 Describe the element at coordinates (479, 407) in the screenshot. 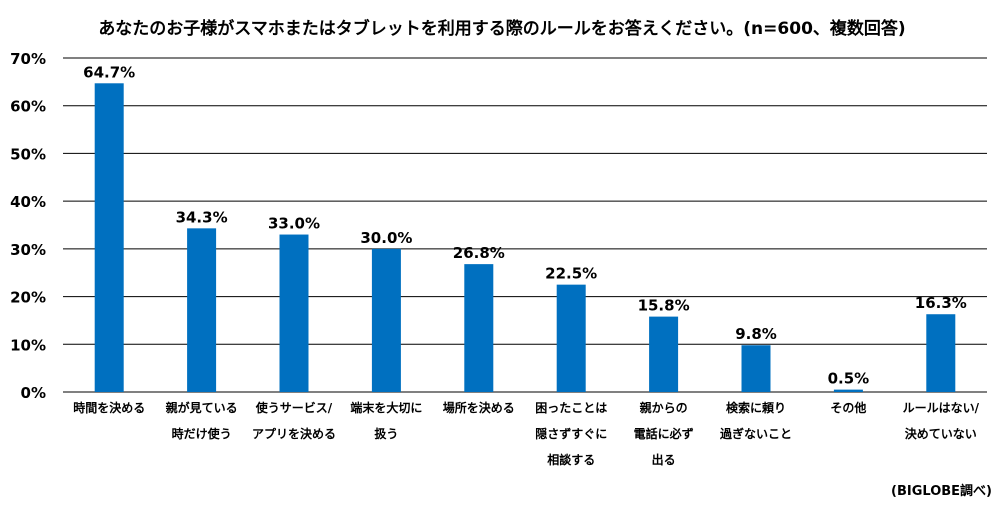

I see `x-tick-label: 場所を決める` at that location.